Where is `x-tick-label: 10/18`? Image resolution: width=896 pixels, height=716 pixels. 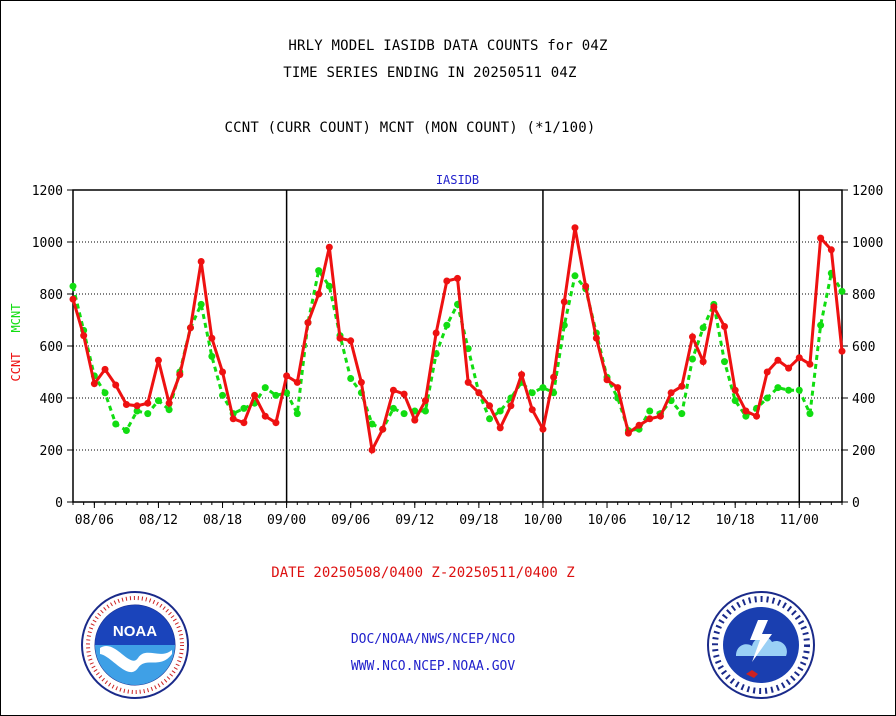 x-tick-label: 10/18 is located at coordinates (735, 520).